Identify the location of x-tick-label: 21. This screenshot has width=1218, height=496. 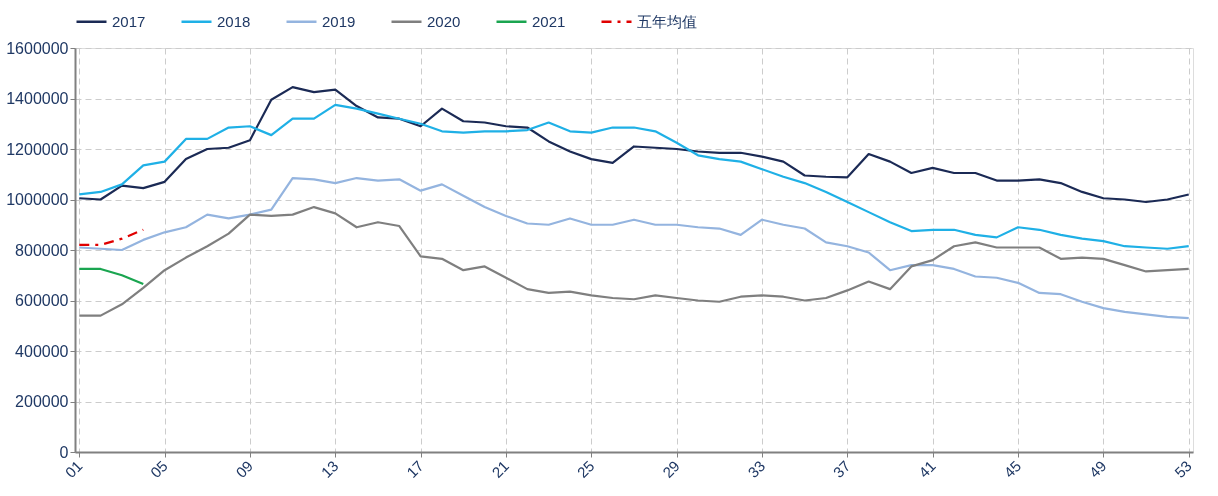
(500, 469).